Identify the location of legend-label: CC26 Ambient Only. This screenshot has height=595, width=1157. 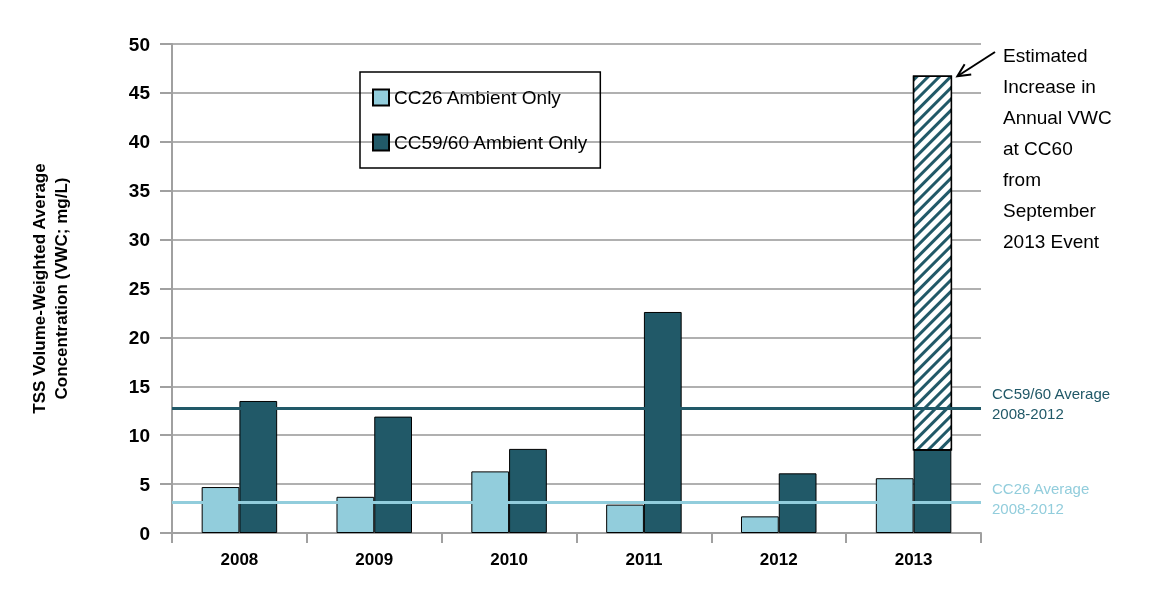
(478, 97).